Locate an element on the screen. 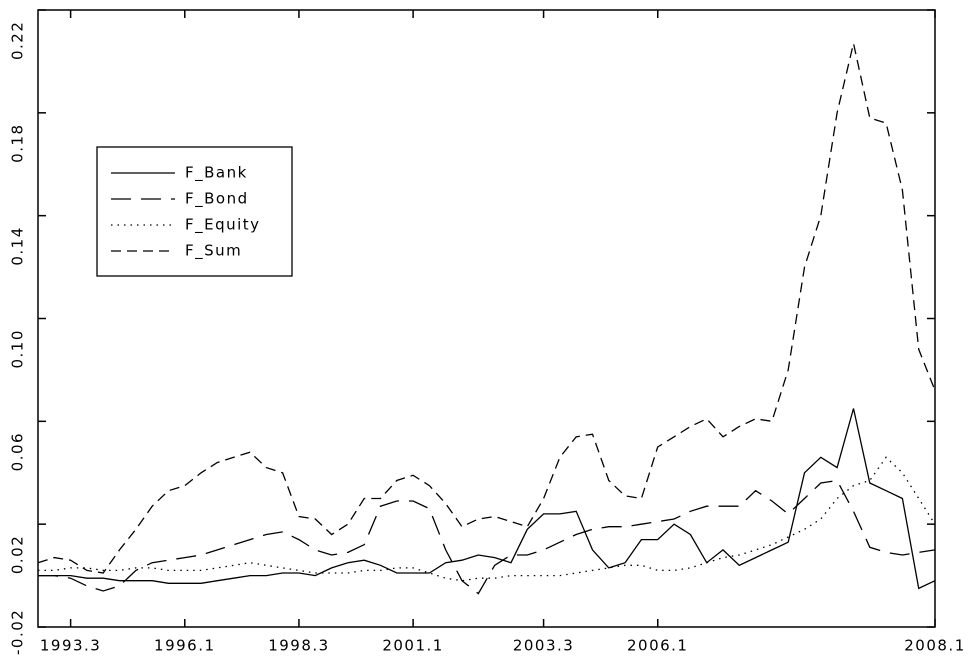 This screenshot has height=657, width=970. legend-label: F_Equity is located at coordinates (223, 225).